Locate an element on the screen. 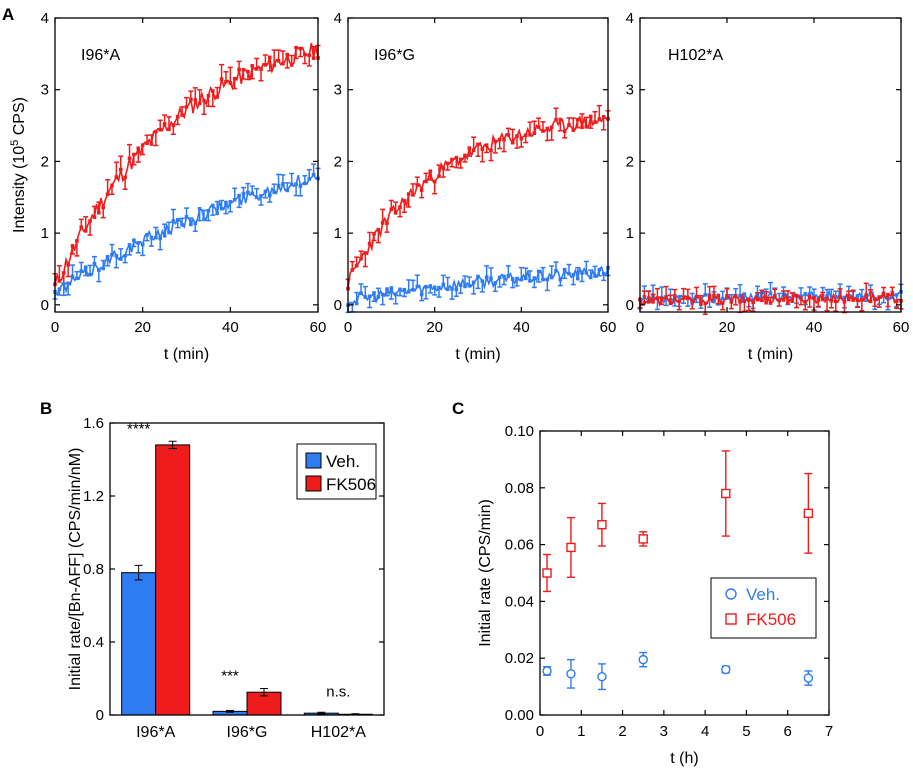 The image size is (913, 772). y-tick-label: 0.00 is located at coordinates (519, 715).